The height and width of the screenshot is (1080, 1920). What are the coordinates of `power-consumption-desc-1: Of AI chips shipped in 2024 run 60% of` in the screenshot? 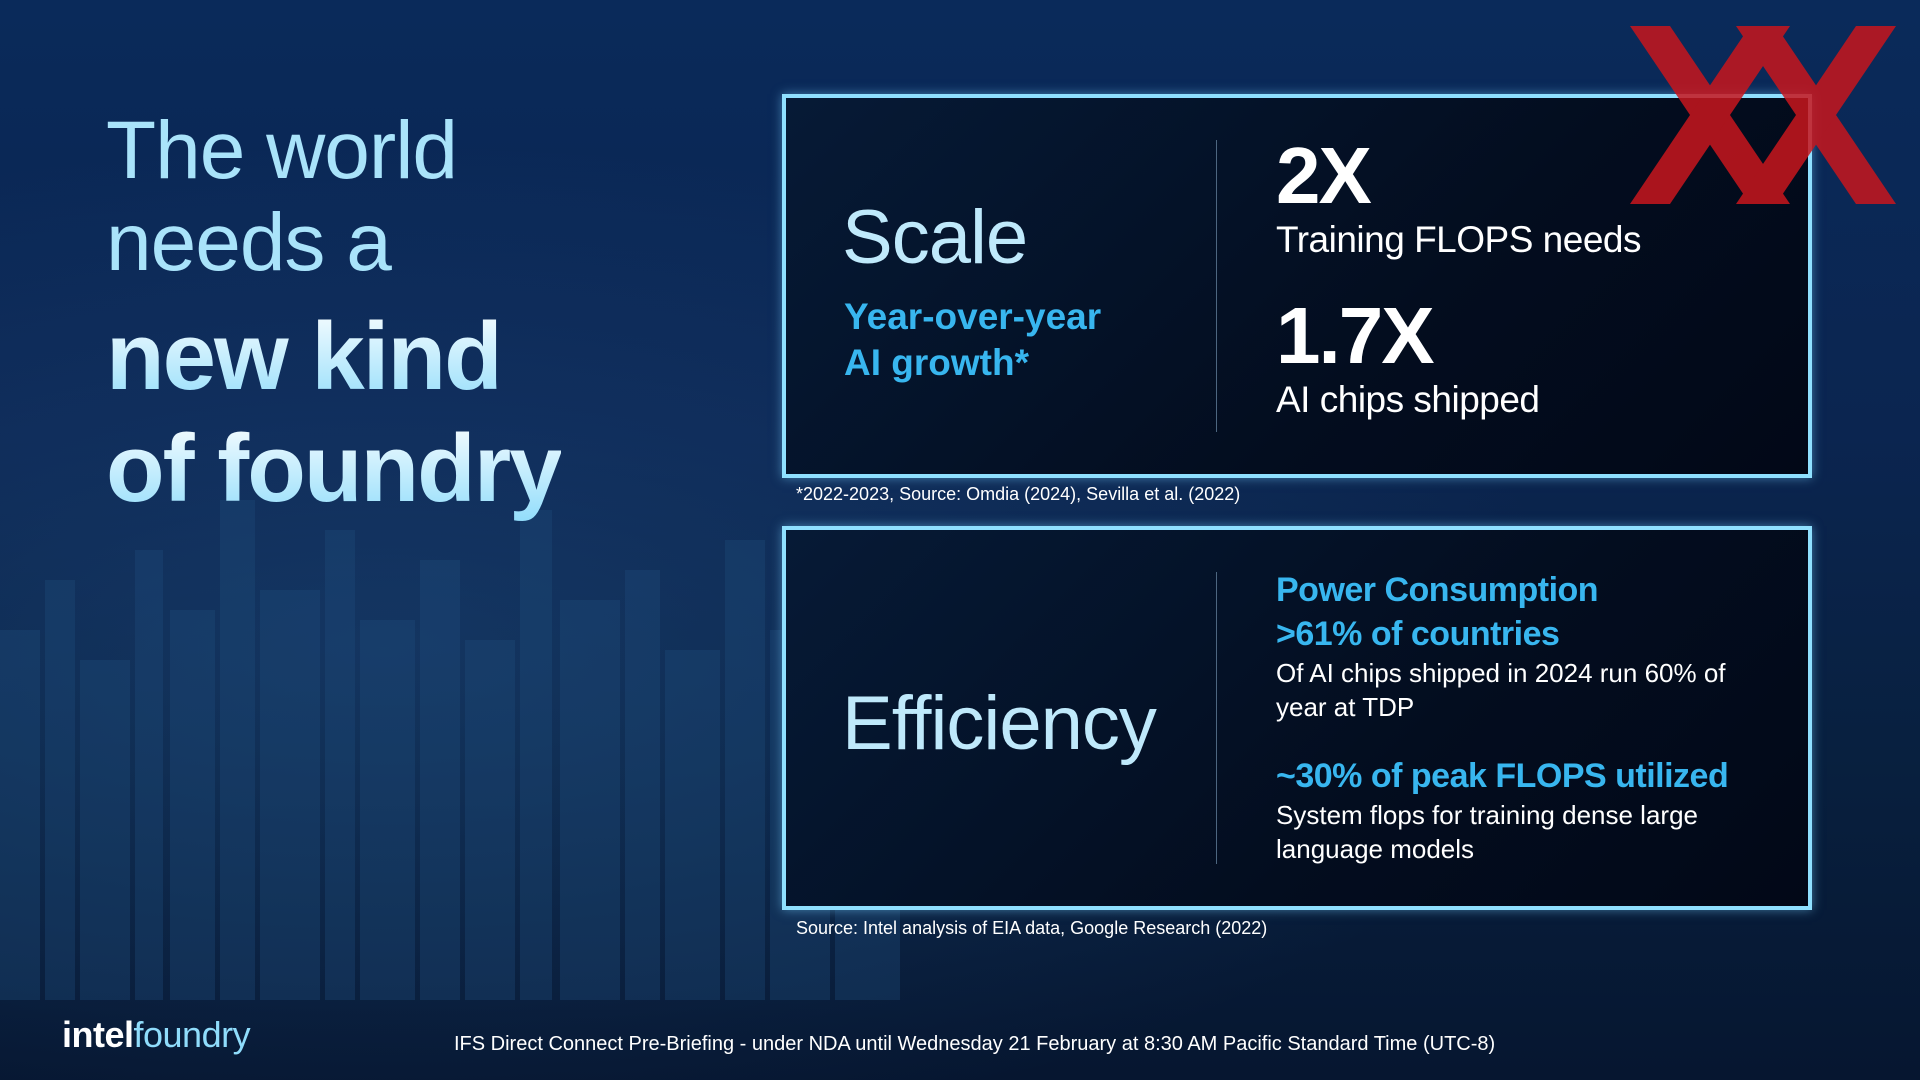 It's located at (1501, 673).